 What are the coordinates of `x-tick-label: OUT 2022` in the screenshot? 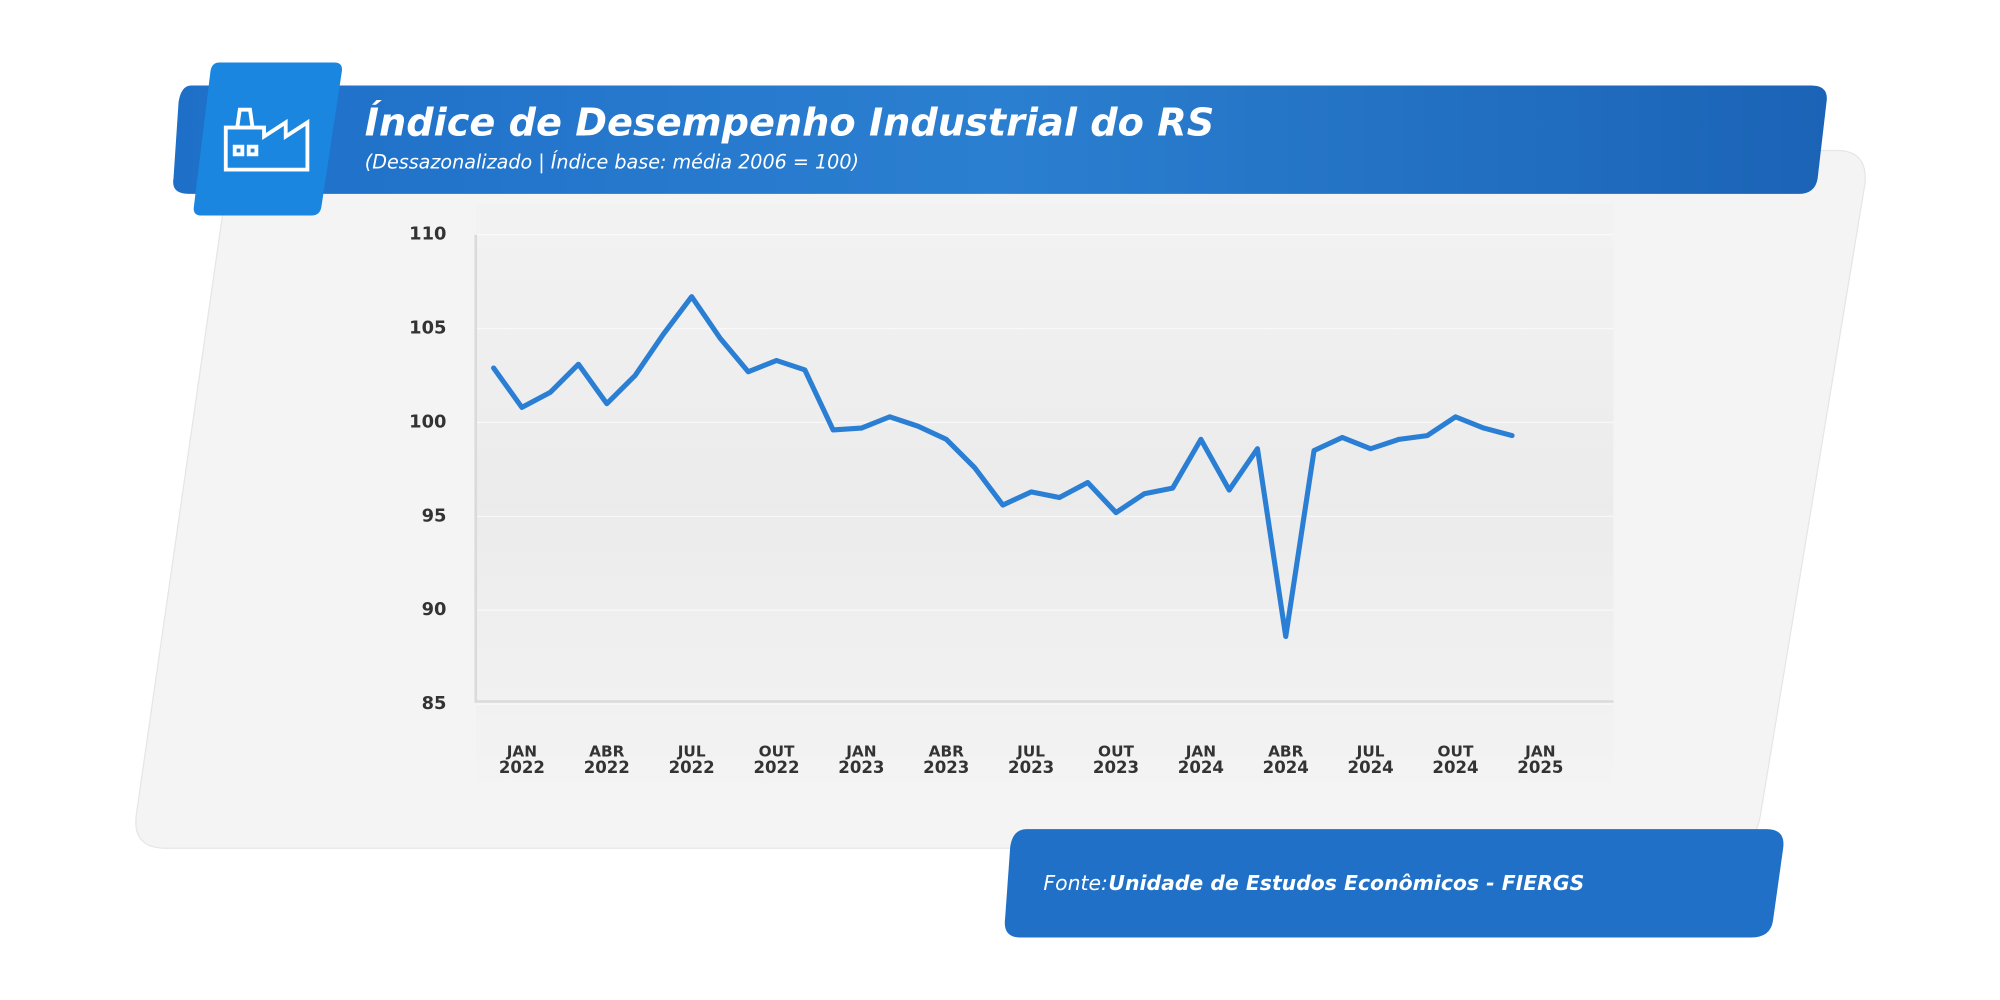 It's located at (776, 759).